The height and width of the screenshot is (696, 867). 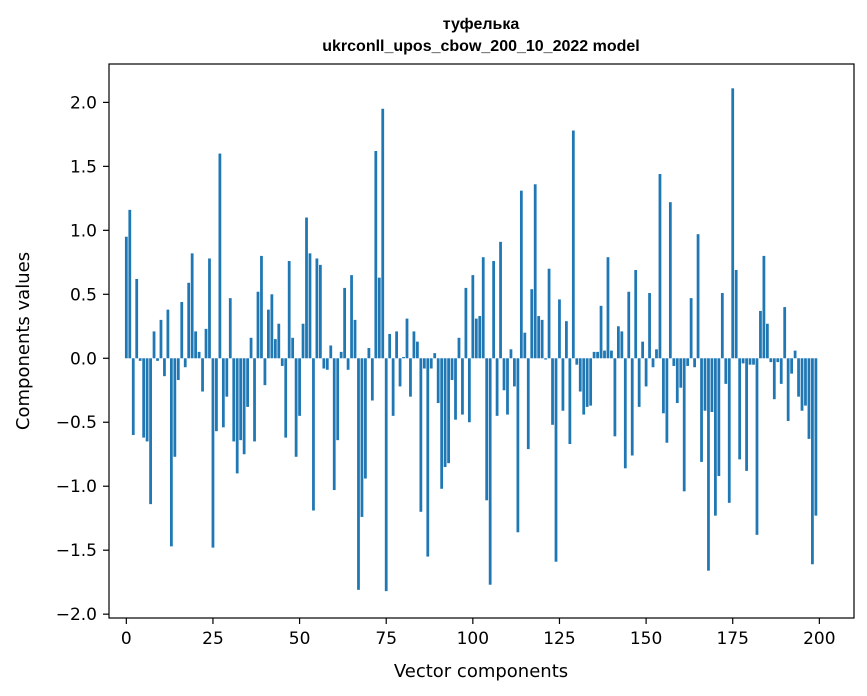 What do you see at coordinates (83, 295) in the screenshot?
I see `y-tick-label: 0.5` at bounding box center [83, 295].